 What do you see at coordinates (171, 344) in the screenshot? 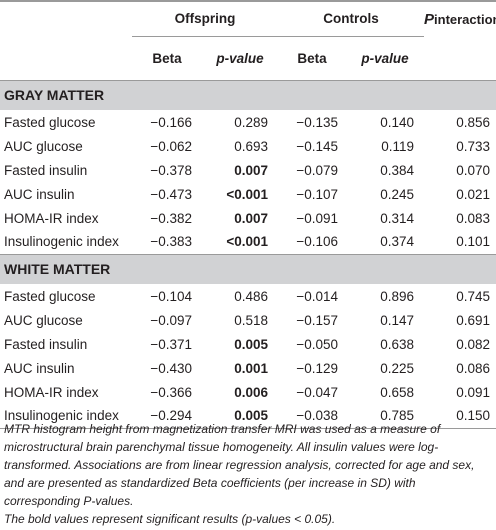
I see `offspring-beta-cell: −0.371` at bounding box center [171, 344].